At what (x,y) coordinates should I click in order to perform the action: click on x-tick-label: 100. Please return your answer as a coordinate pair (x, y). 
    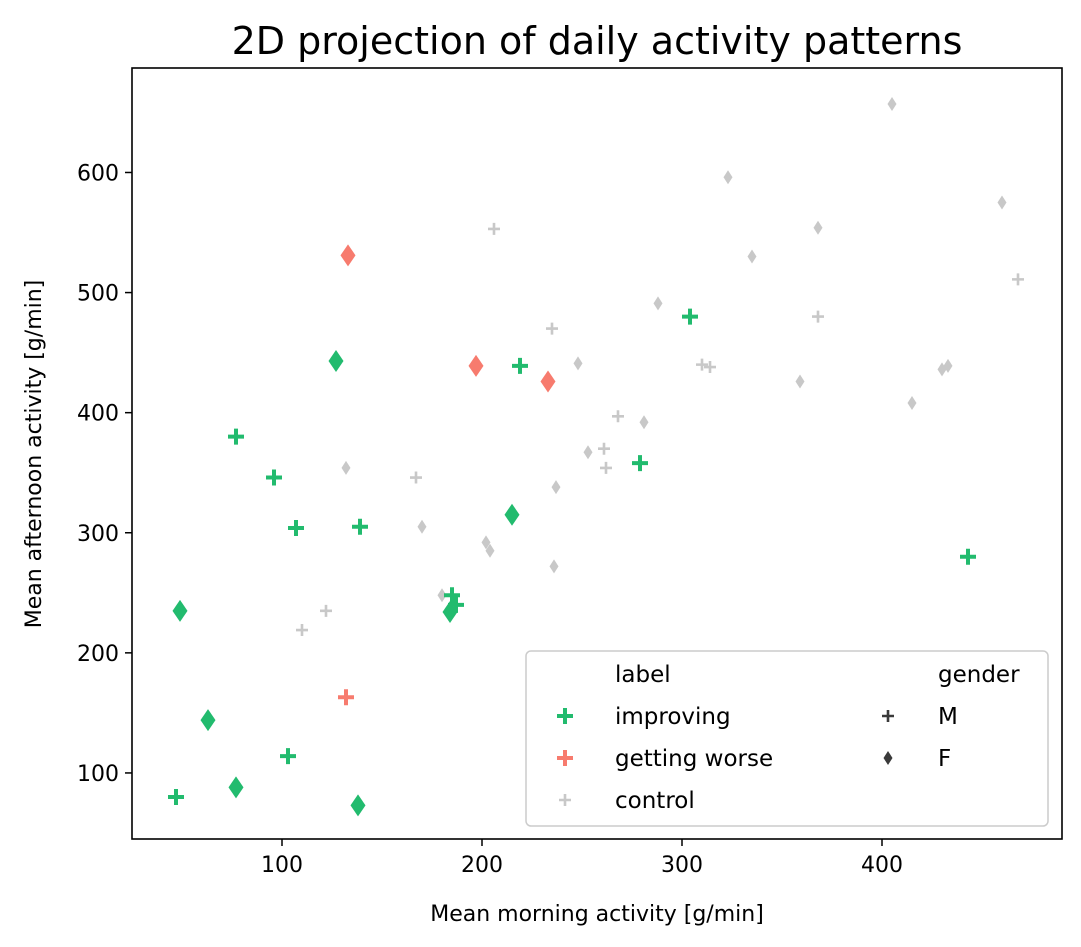
    Looking at the image, I should click on (282, 865).